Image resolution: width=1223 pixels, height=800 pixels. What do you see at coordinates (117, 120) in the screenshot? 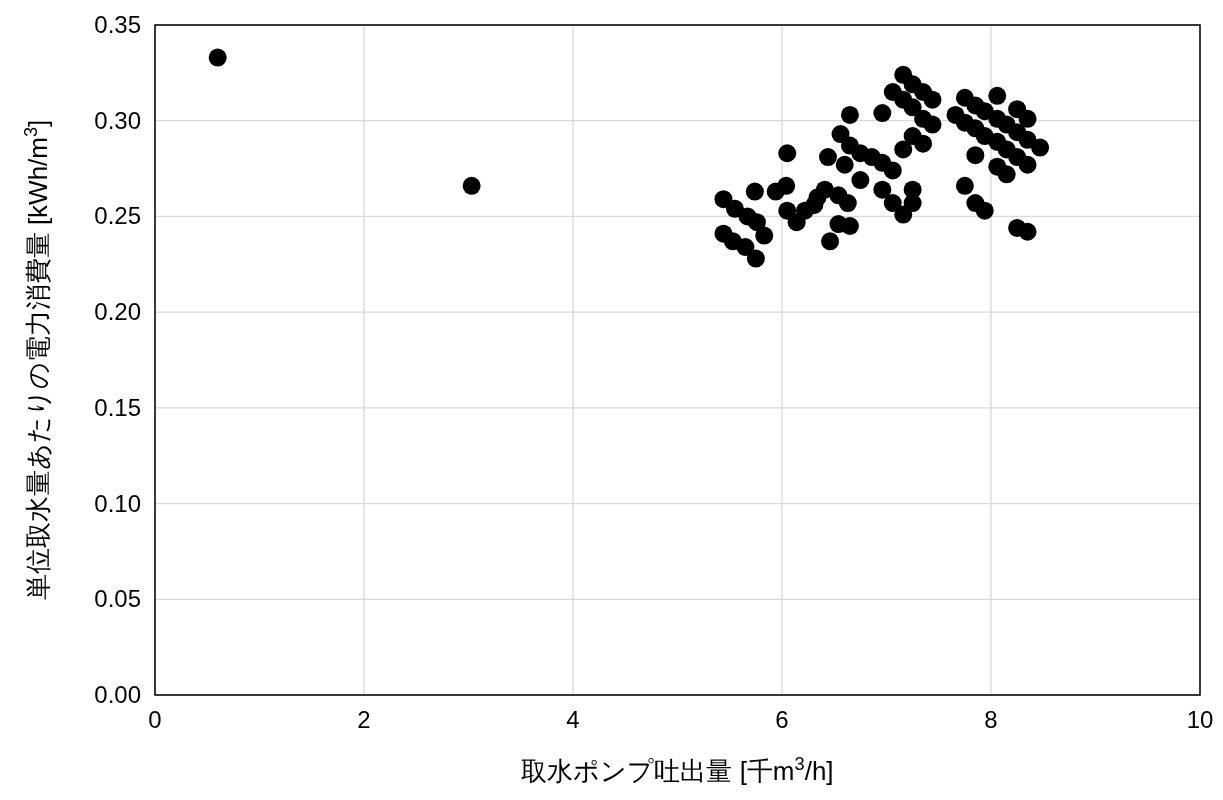
I see `y-tick-label: 0.30` at bounding box center [117, 120].